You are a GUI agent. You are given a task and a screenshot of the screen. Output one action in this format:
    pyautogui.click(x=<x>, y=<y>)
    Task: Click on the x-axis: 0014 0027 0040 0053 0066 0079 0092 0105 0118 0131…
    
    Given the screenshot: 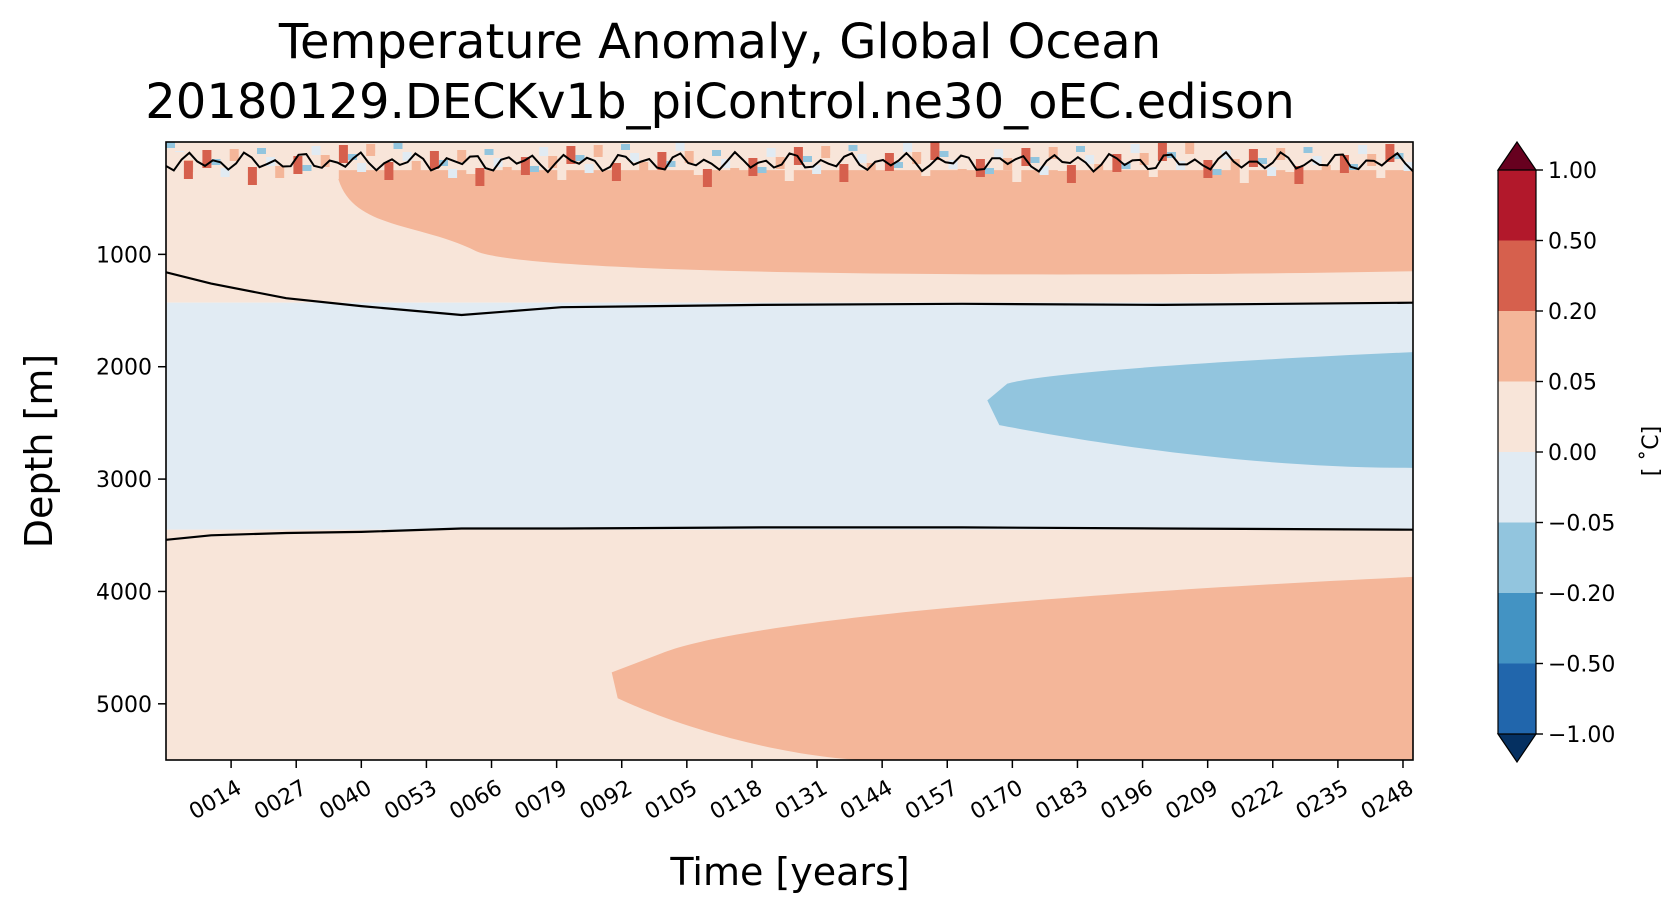 What is the action you would take?
    pyautogui.click(x=801, y=792)
    